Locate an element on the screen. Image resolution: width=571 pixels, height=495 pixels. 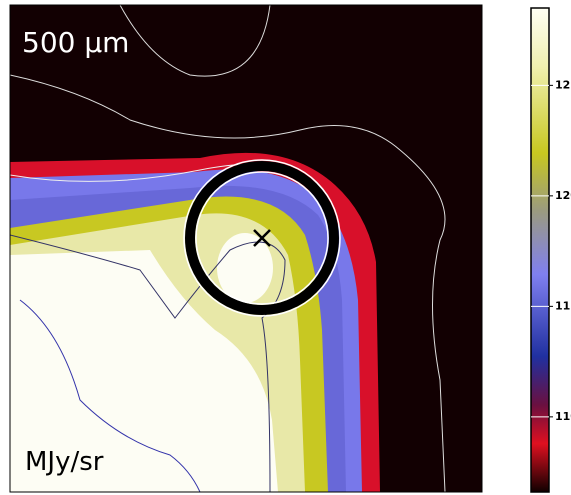
map-title: 500 μm is located at coordinates (75, 42).